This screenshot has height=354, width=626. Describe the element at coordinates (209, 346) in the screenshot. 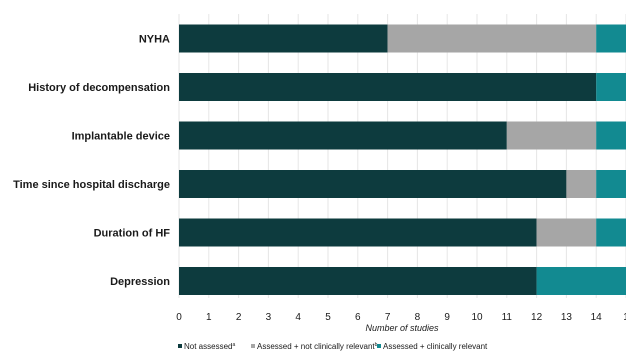

I see `legend-label: Not assesseda` at that location.